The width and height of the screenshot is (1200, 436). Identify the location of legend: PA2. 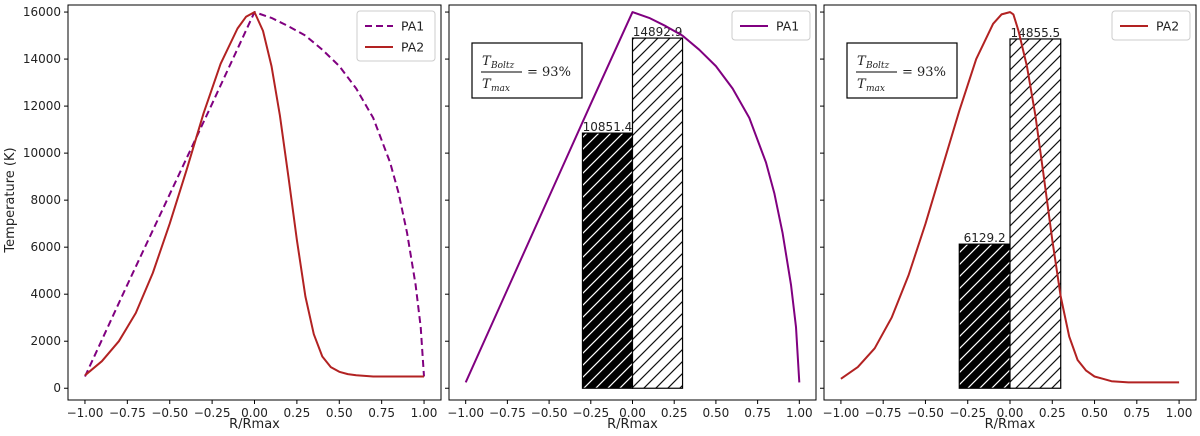
(1151, 25).